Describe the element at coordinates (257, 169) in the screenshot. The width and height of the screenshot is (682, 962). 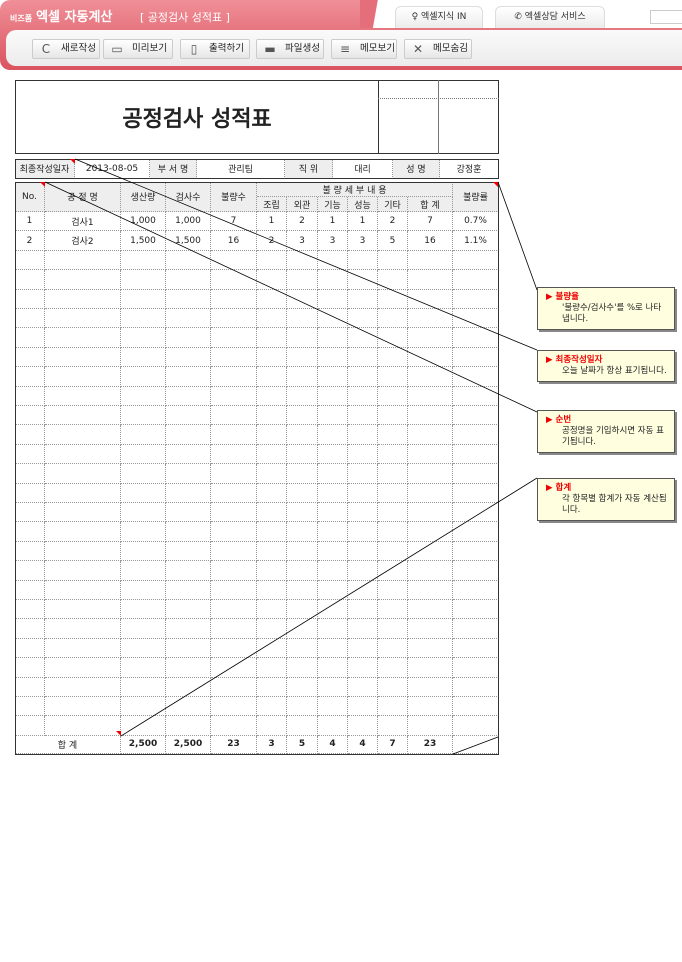
I see `info-row-frame` at that location.